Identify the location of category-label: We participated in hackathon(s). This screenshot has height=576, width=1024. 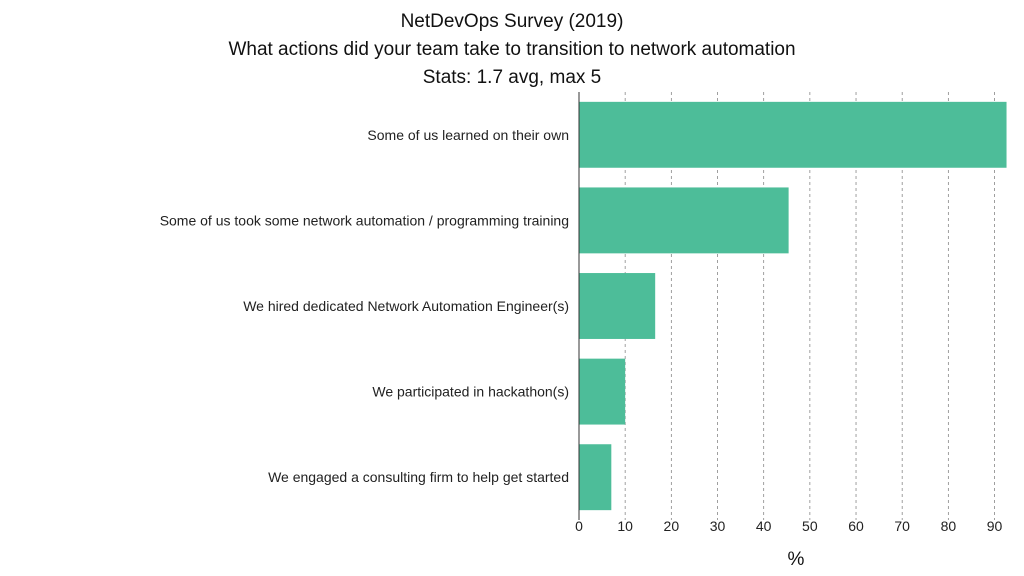
(470, 392).